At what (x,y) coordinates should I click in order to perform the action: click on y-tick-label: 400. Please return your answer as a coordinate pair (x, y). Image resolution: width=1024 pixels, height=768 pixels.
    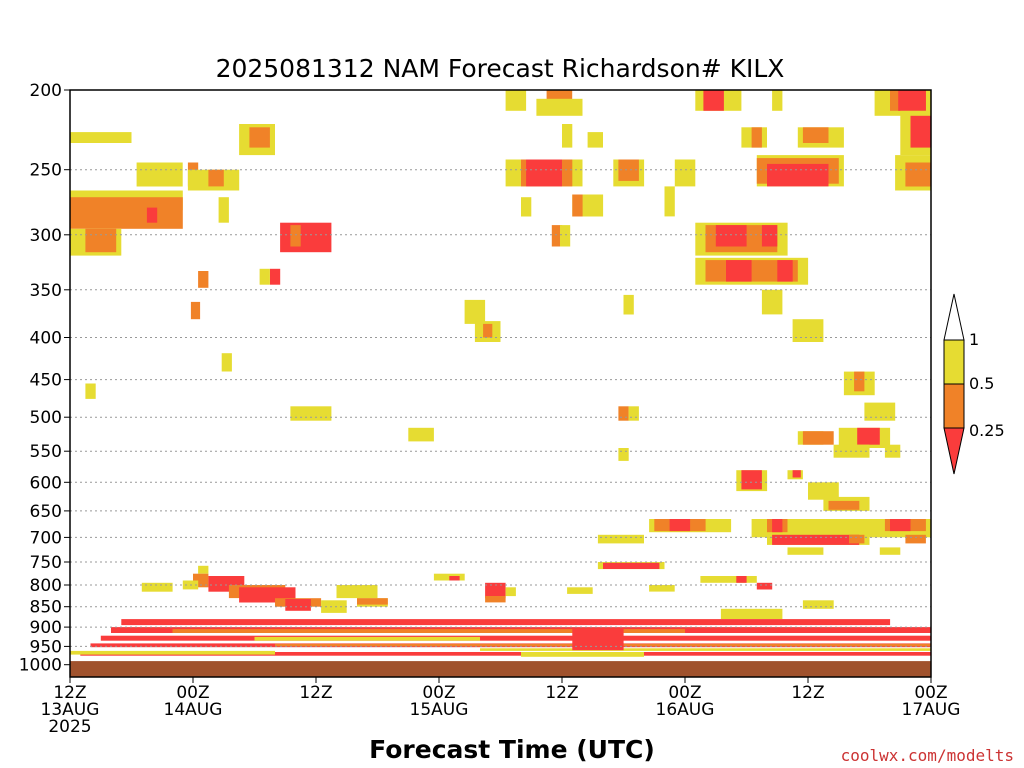
    Looking at the image, I should click on (46, 339).